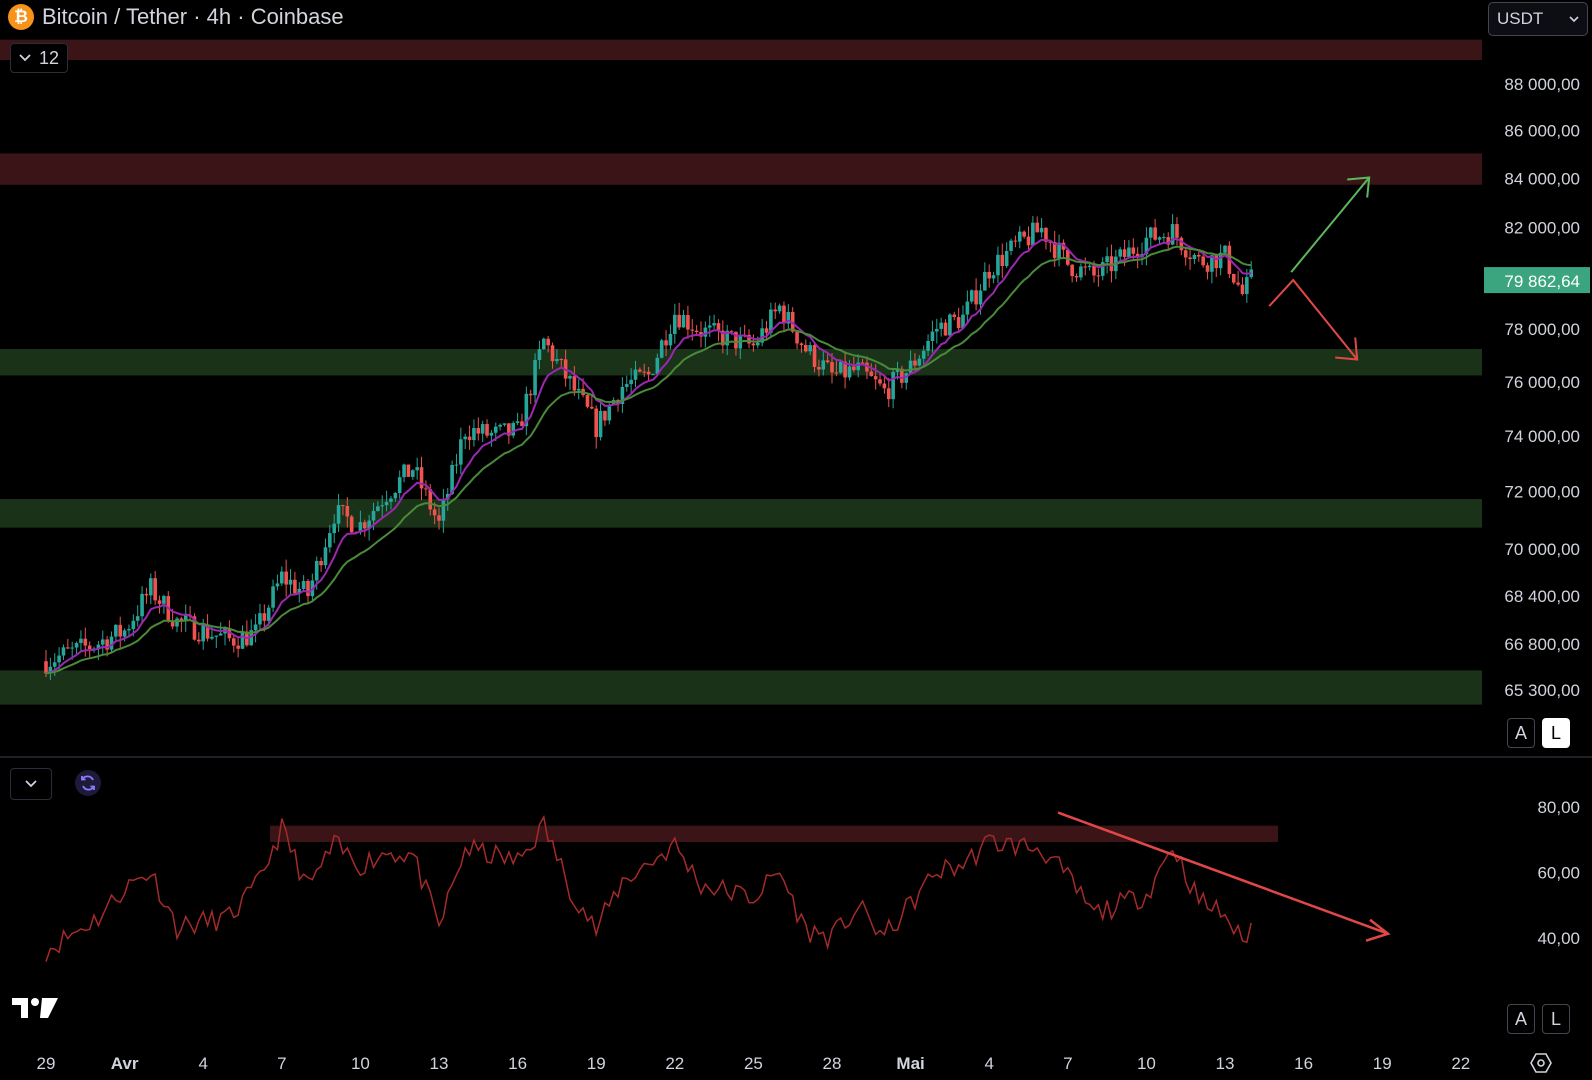  I want to click on rsi-pane-collapse-button, so click(31, 784).